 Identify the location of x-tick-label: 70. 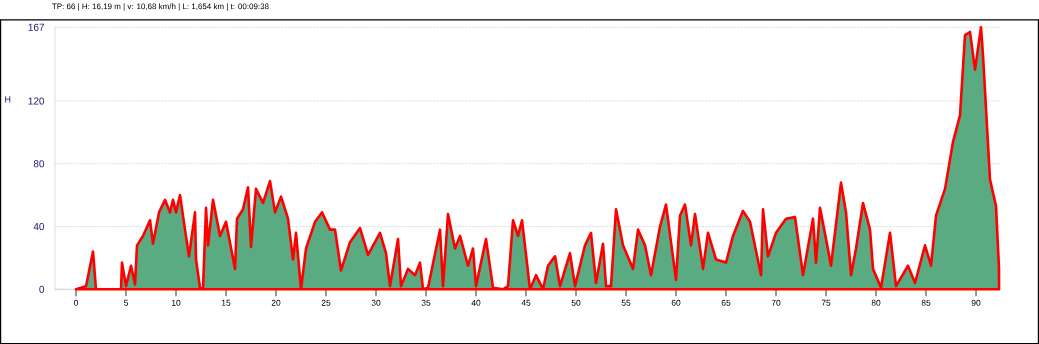
(776, 302).